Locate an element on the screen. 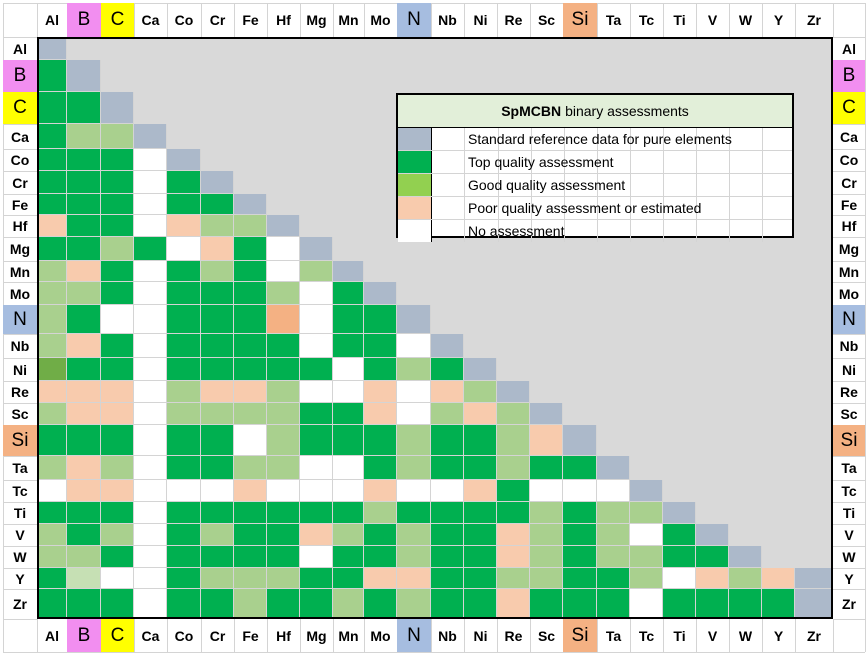 The height and width of the screenshot is (656, 868). matrix-cell-Y-Mo is located at coordinates (380, 578).